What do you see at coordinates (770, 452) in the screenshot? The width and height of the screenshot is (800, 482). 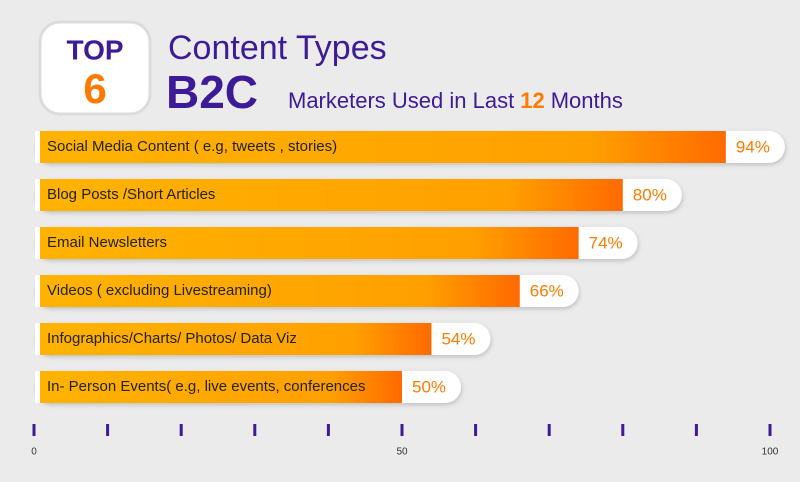 I see `x-tick-label: 100` at bounding box center [770, 452].